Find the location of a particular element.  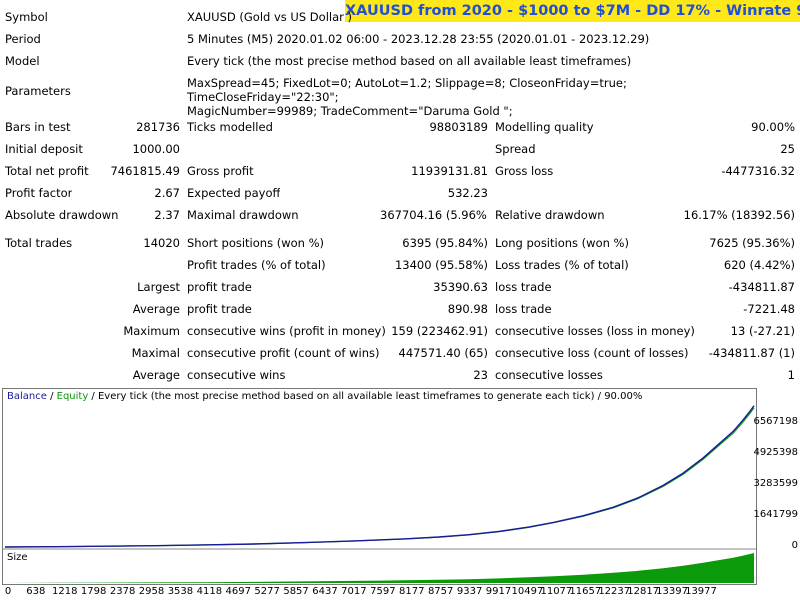

stats-value-2: 98803189 is located at coordinates (458, 127).